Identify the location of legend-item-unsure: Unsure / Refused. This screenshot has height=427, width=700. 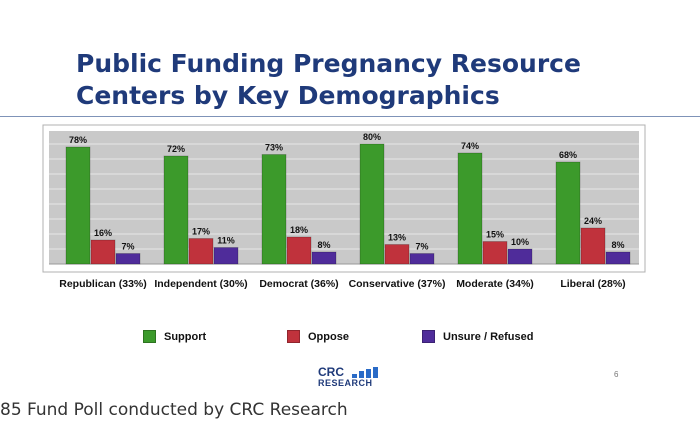
(477, 336).